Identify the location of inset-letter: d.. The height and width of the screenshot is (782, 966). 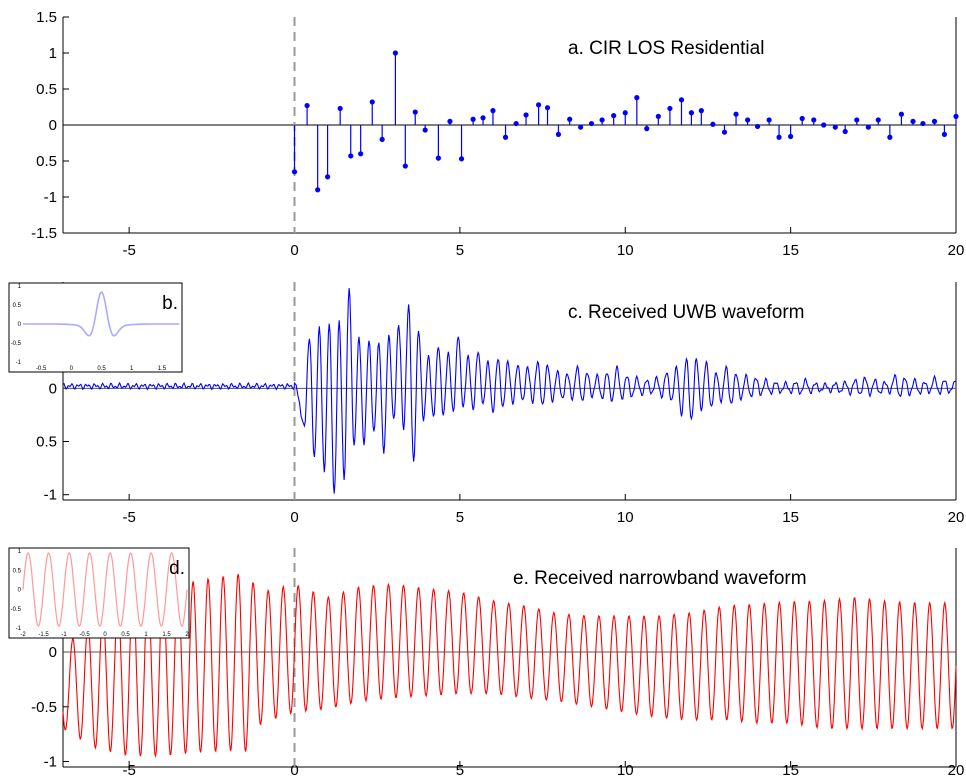
(177, 568).